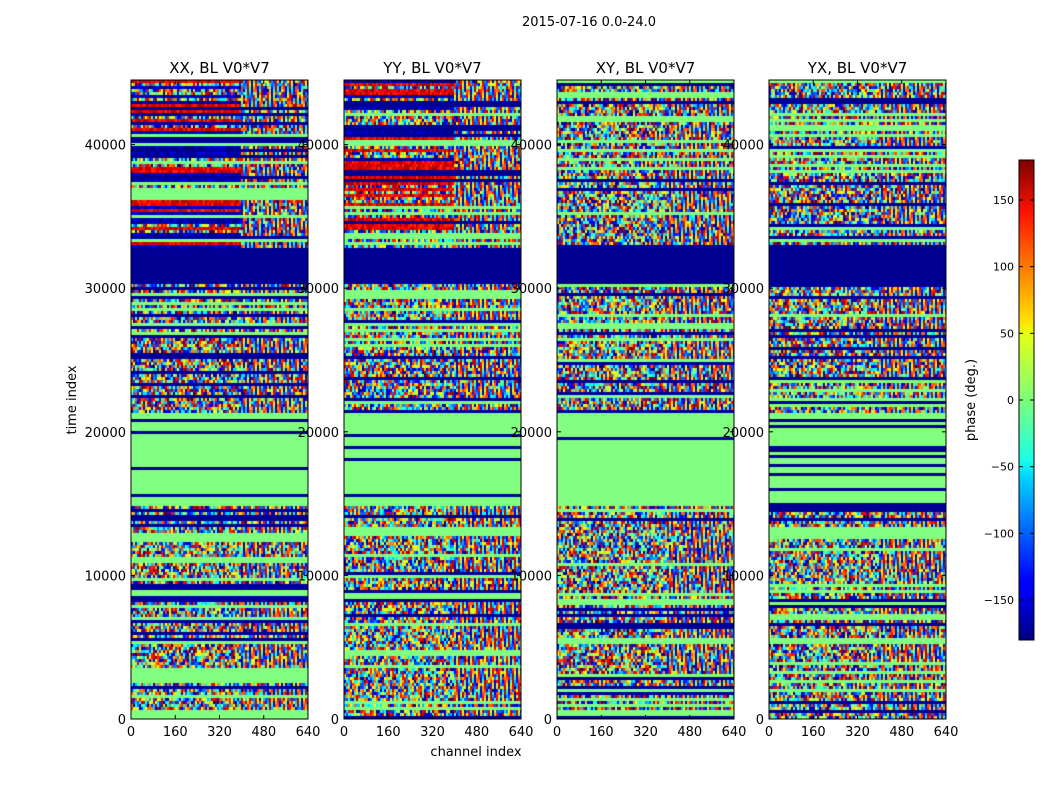 The height and width of the screenshot is (800, 1050). I want to click on x-tick-label-3-2: 320, so click(857, 732).